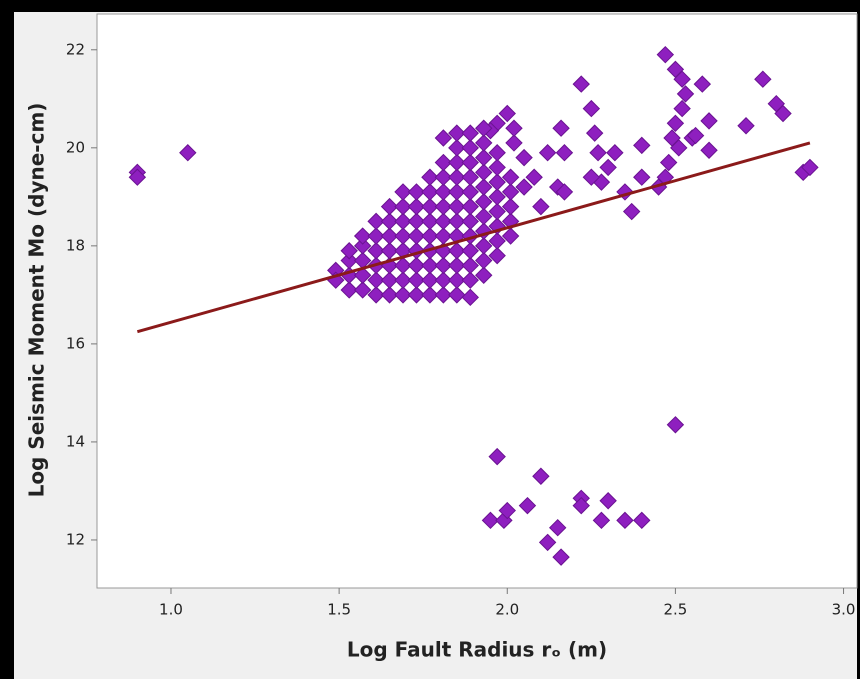 Image resolution: width=860 pixels, height=679 pixels. Describe the element at coordinates (477, 650) in the screenshot. I see `x-axis-label: Log Fault Radius rₒ (m)` at that location.